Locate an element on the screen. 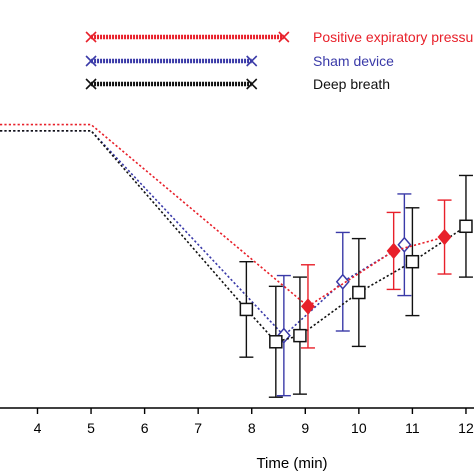  x-axis: 4 5 6 7 8 9 10 11 12 is located at coordinates (237, 421).